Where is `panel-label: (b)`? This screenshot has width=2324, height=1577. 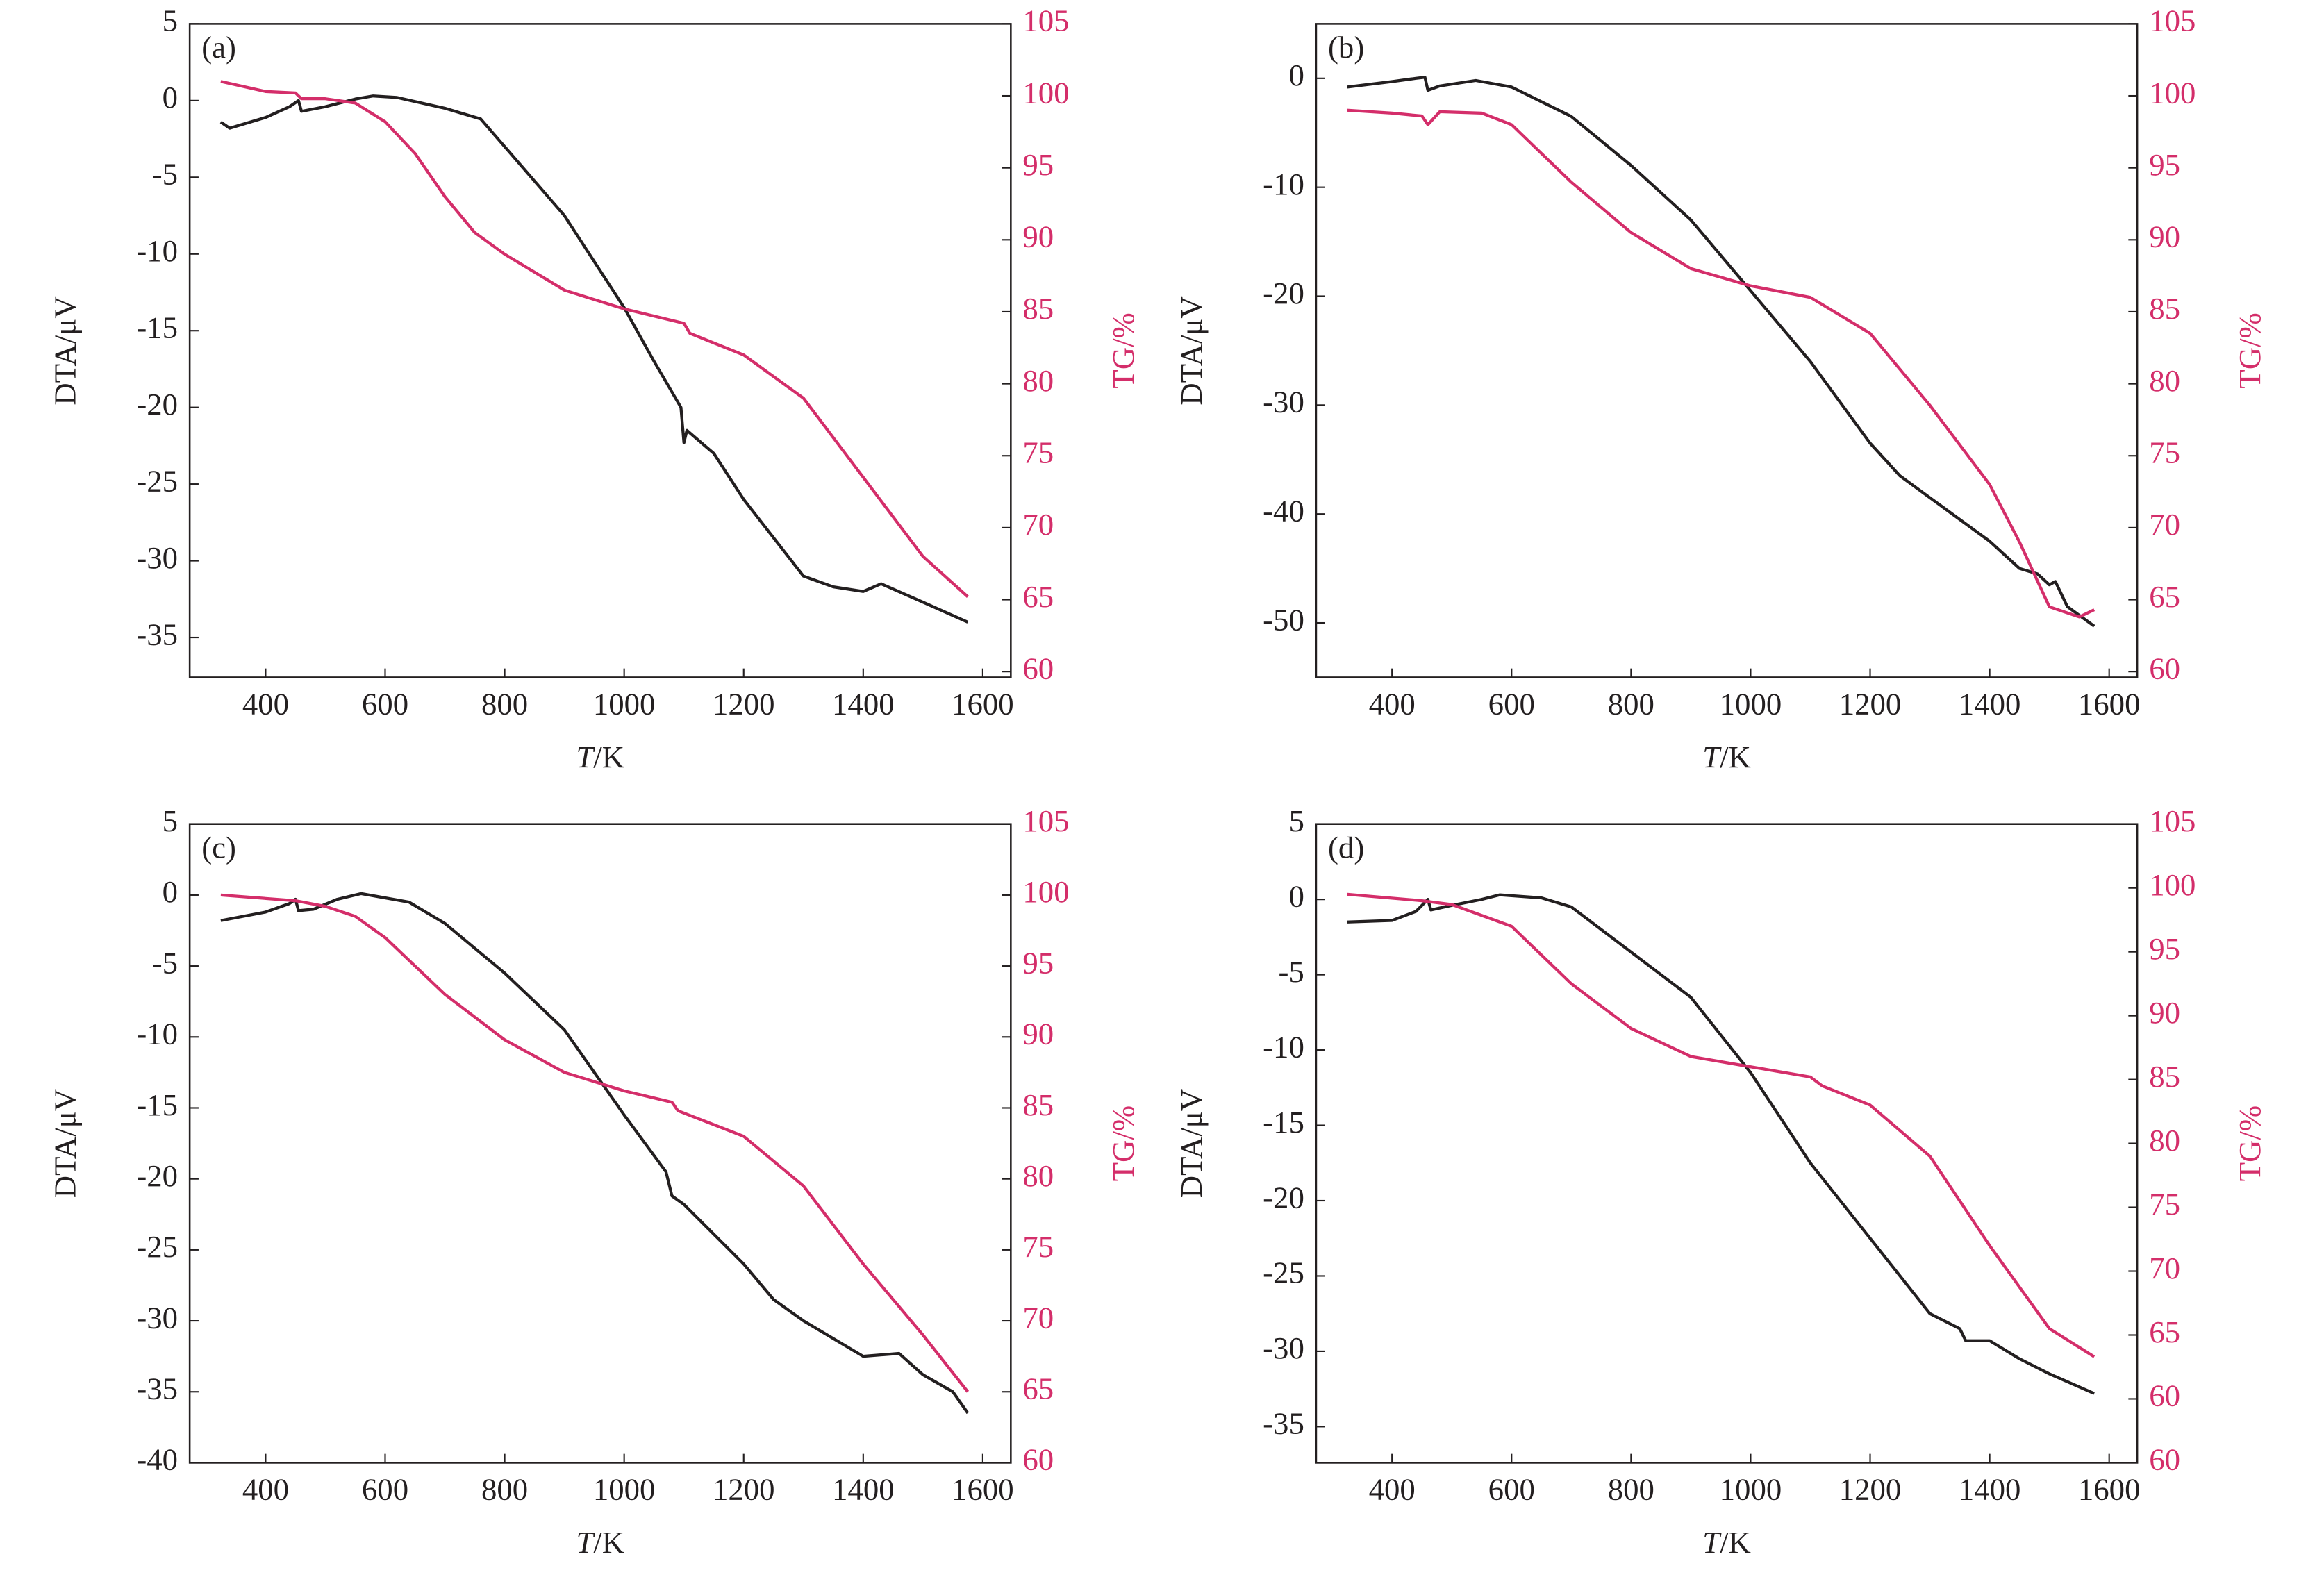 panel-label: (b) is located at coordinates (1346, 47).